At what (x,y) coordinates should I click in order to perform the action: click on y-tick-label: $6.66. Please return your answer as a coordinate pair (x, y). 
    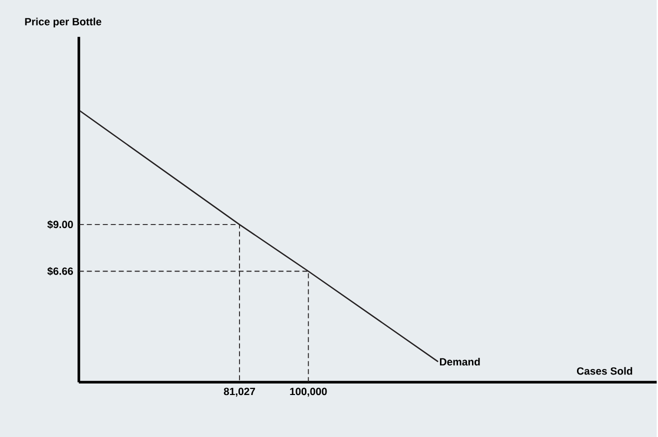
    Looking at the image, I should click on (60, 271).